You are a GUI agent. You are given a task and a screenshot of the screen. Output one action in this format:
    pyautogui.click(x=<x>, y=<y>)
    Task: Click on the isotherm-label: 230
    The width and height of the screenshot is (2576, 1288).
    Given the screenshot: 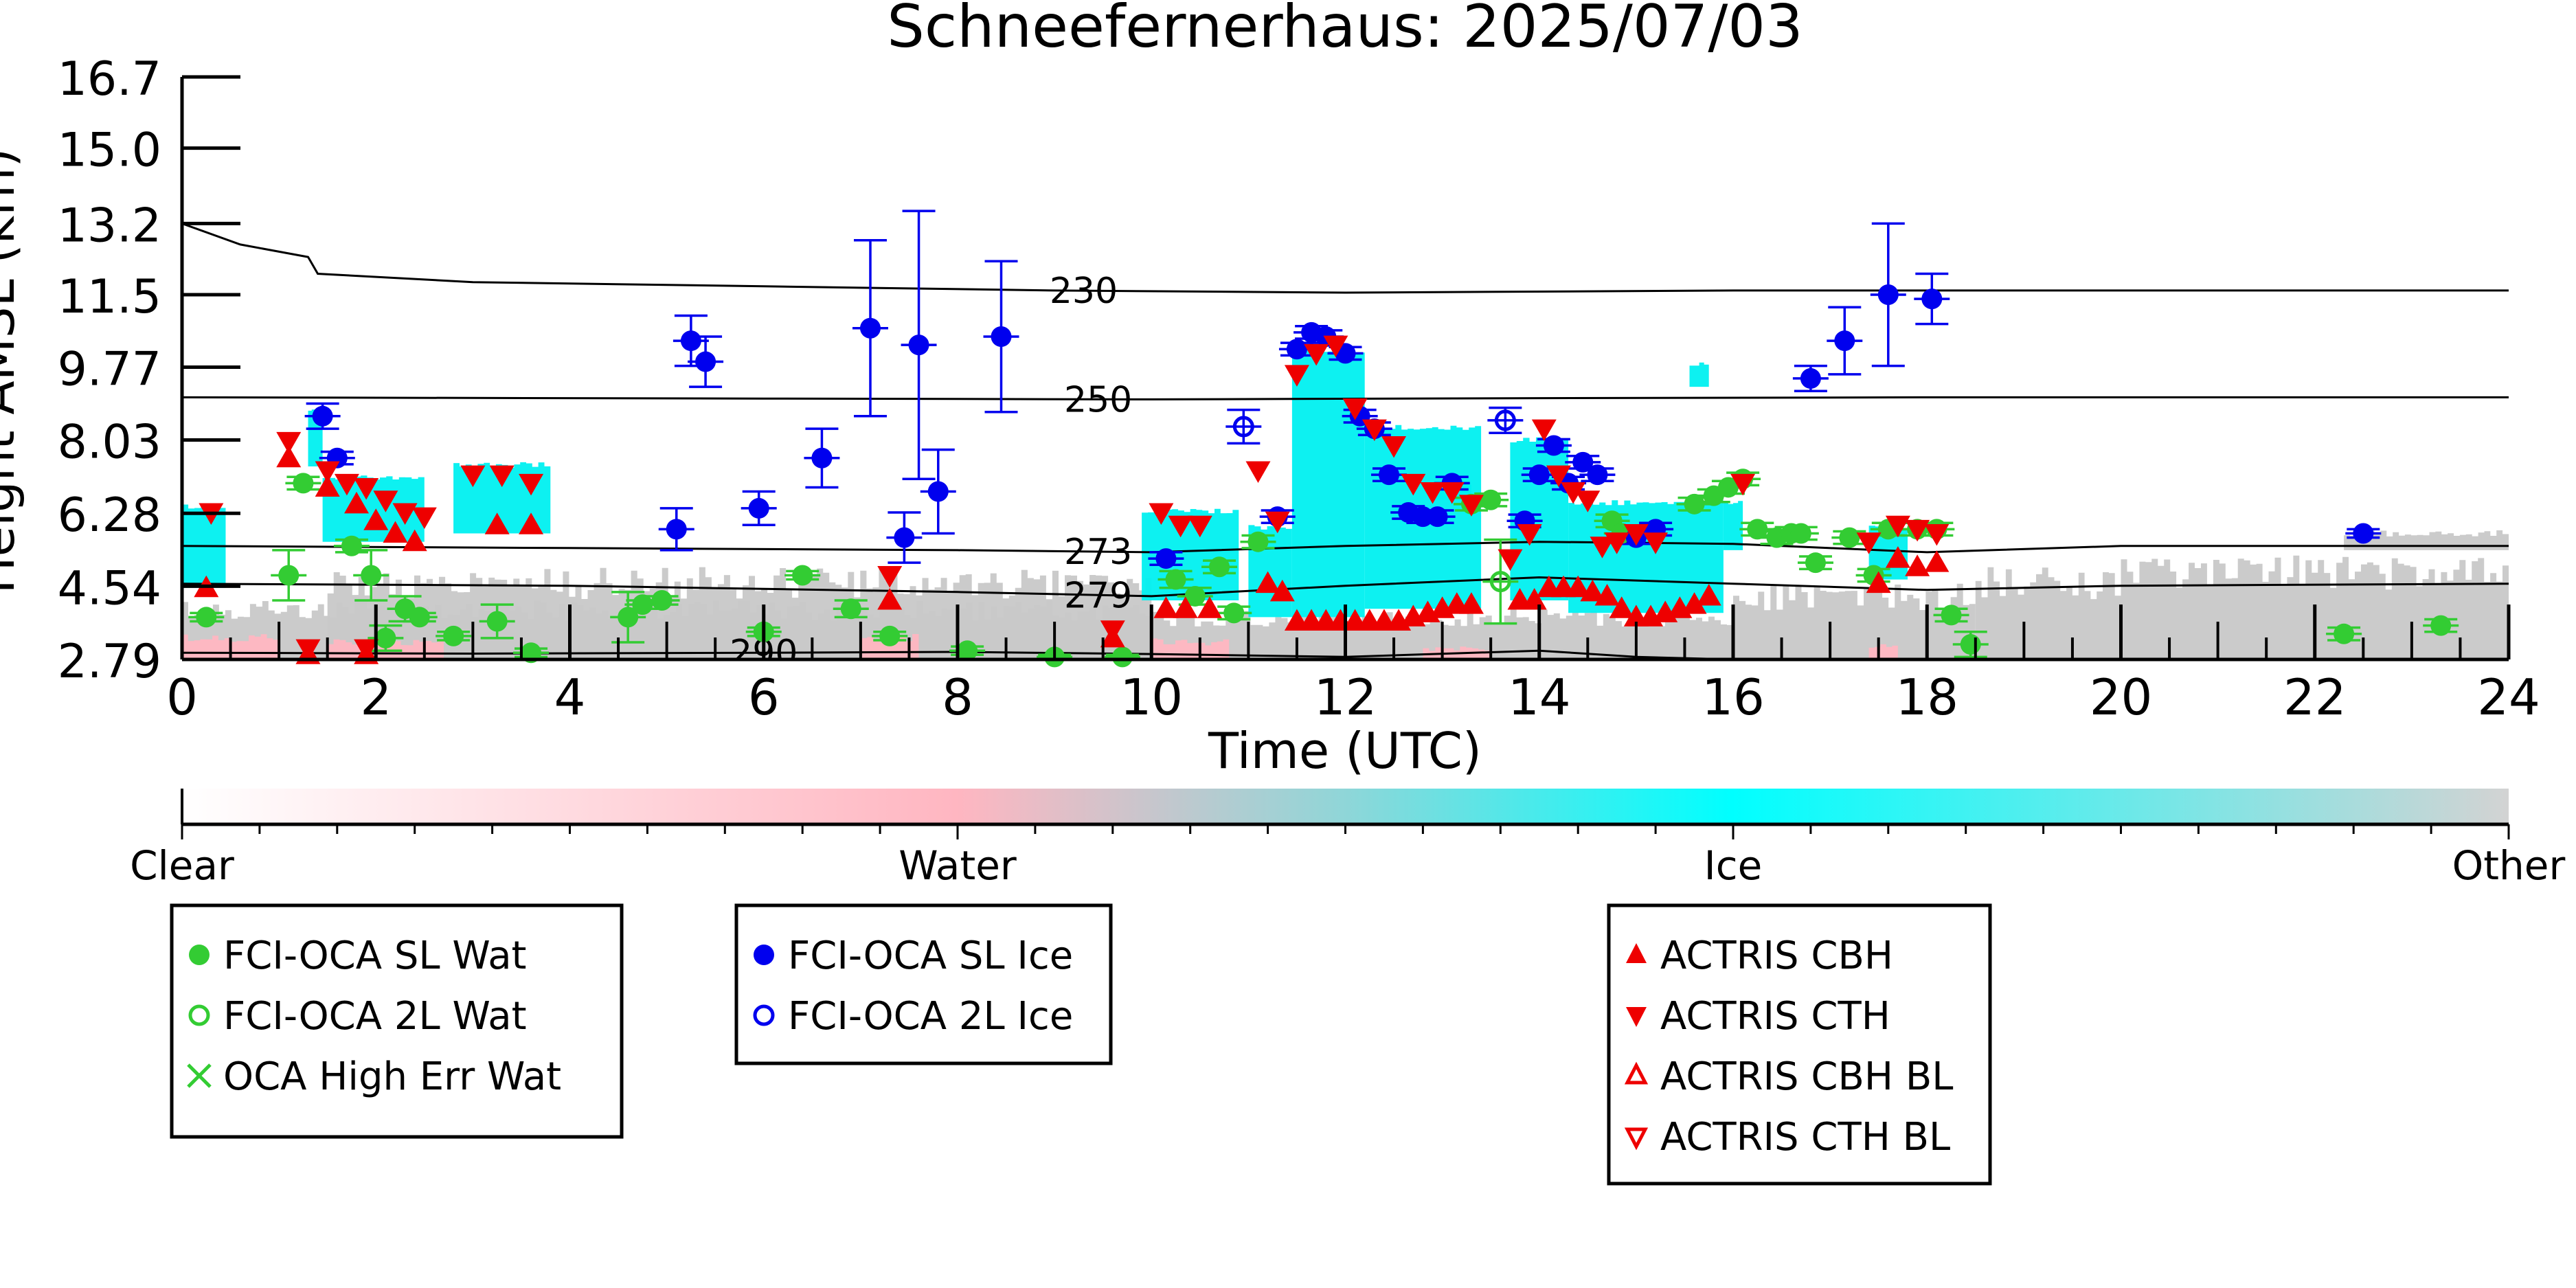 What is the action you would take?
    pyautogui.click(x=1084, y=291)
    